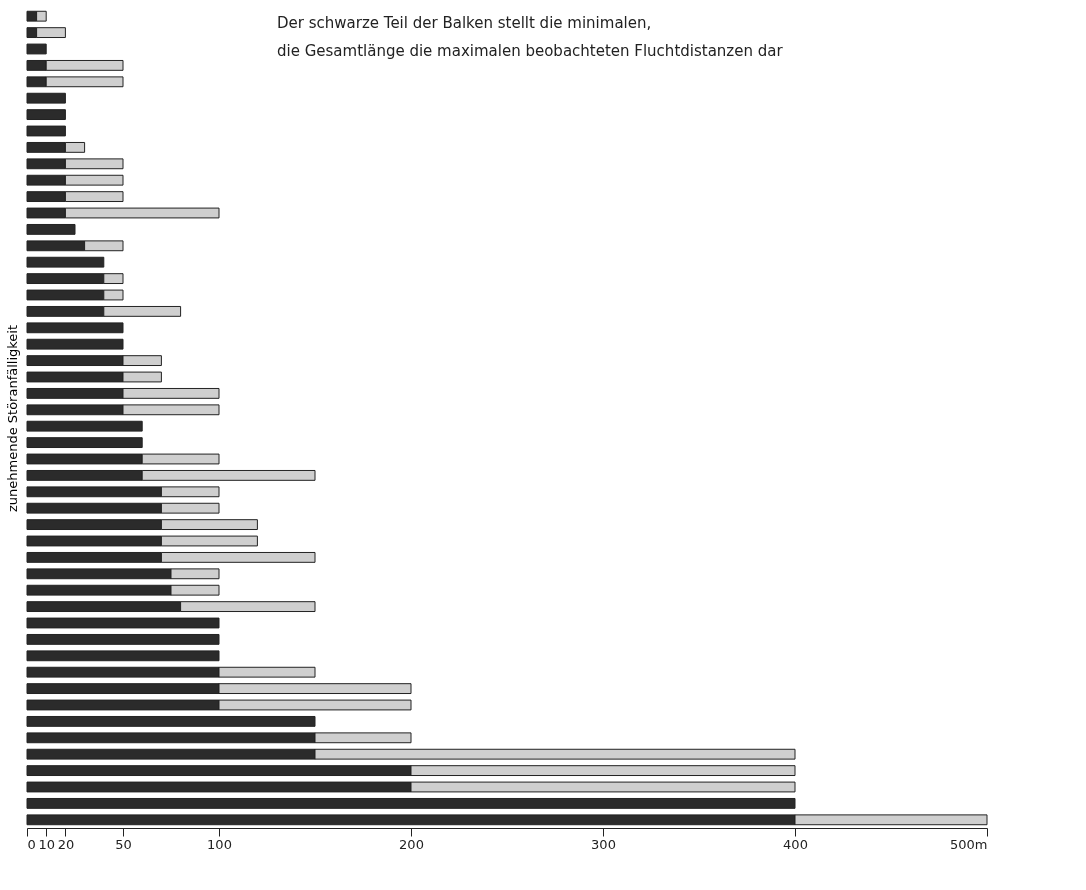  Describe the element at coordinates (464, 23) in the screenshot. I see `annotation: Der schwarze Teil der Balken stellt die minimalen,` at that location.